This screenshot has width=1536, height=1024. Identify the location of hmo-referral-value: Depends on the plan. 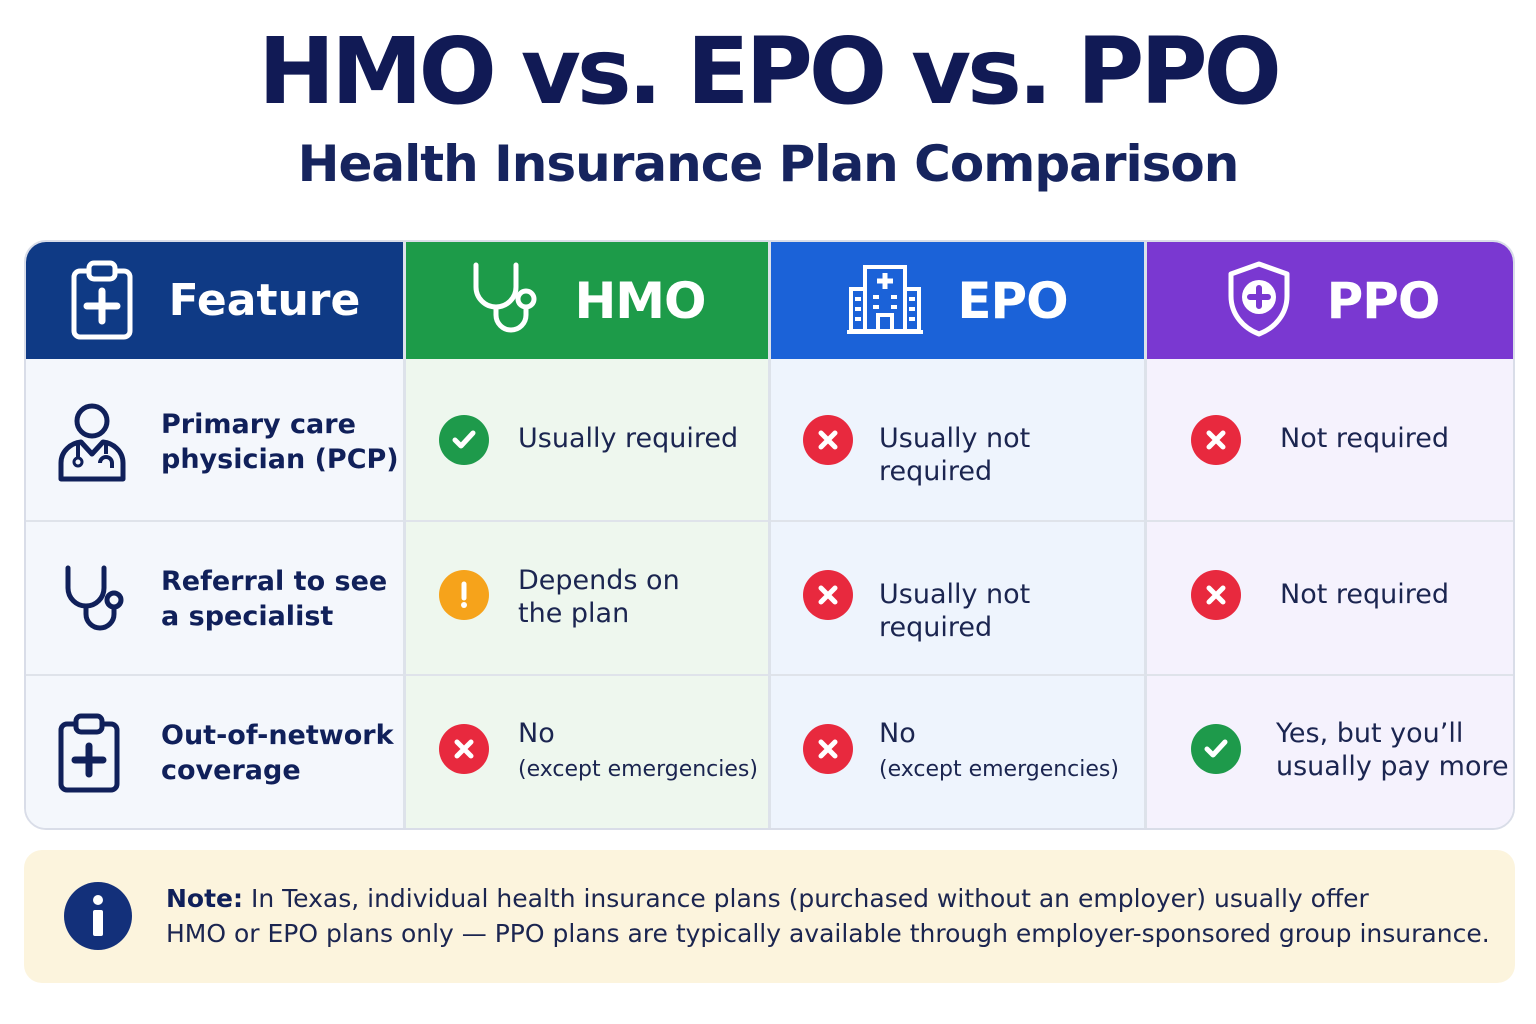
(599, 597).